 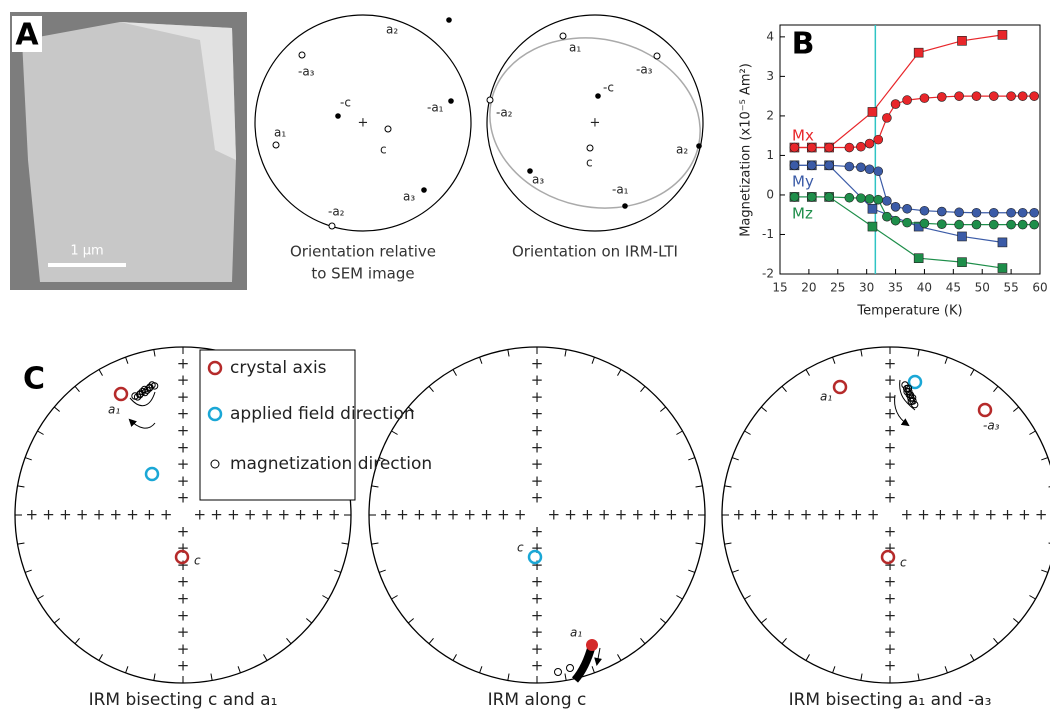 What do you see at coordinates (953, 288) in the screenshot?
I see `x-tick-label: 45` at bounding box center [953, 288].